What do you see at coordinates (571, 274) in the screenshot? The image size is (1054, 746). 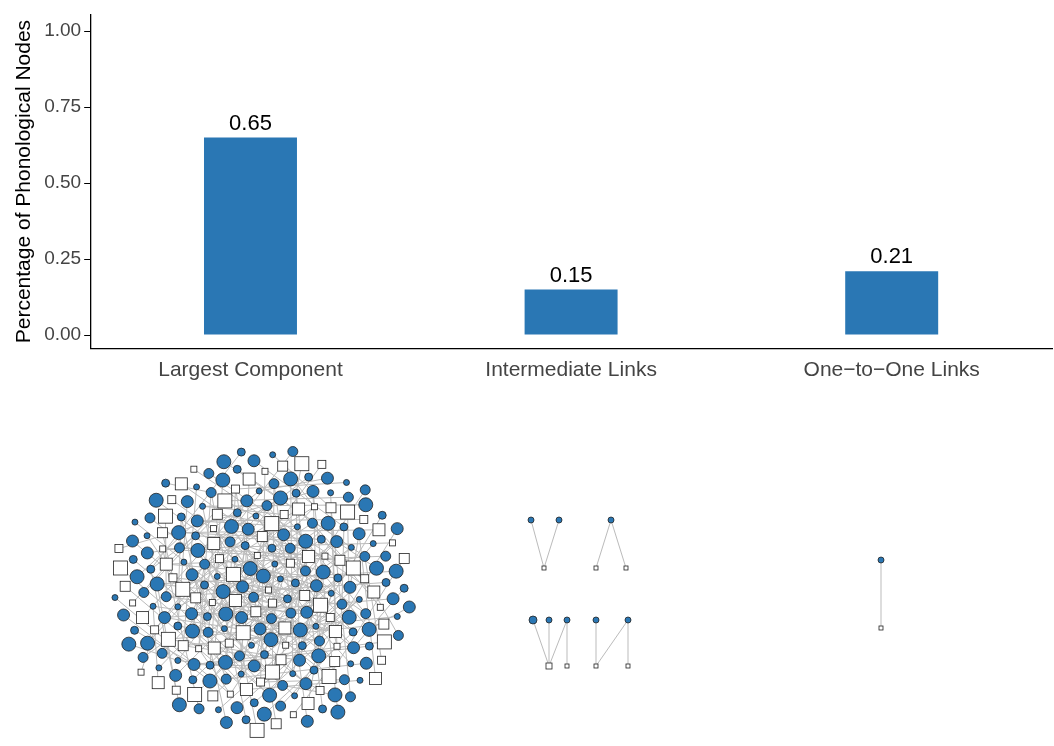 I see `data-label: 0.15` at bounding box center [571, 274].